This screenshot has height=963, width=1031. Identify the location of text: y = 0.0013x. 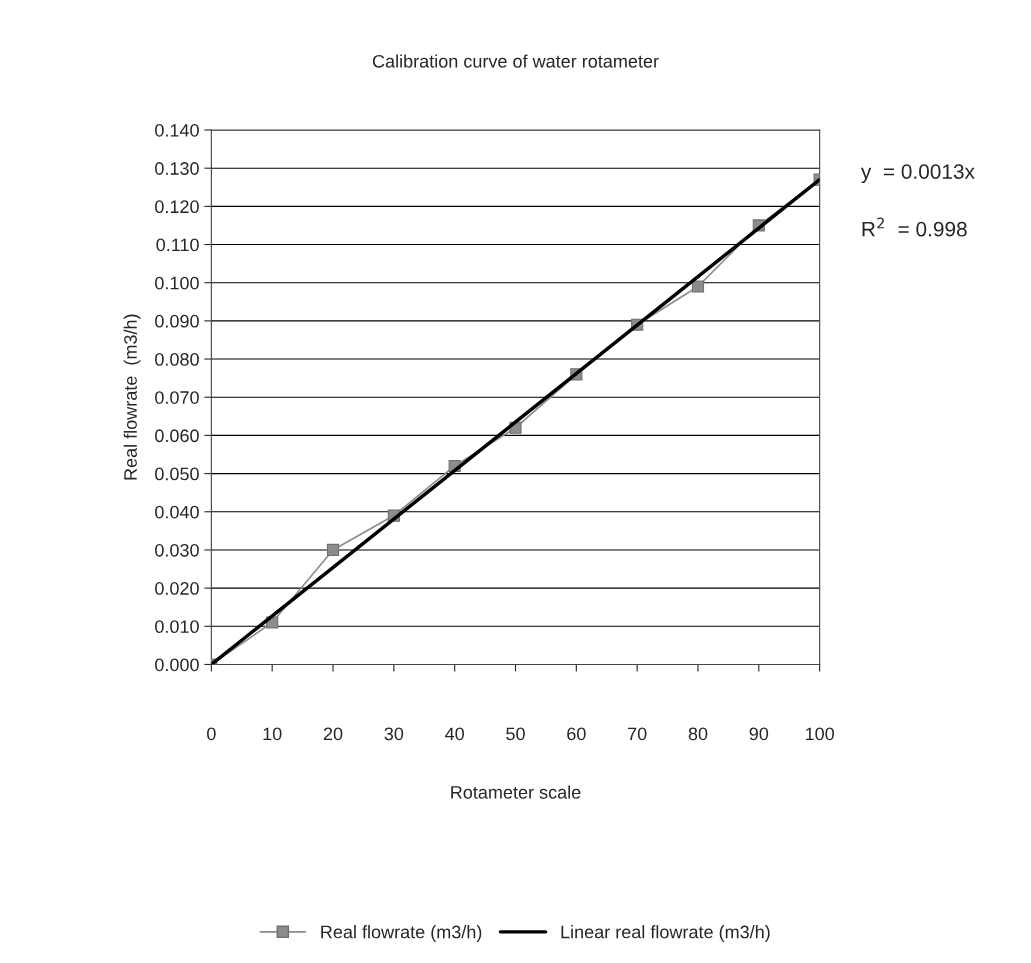
(917, 174).